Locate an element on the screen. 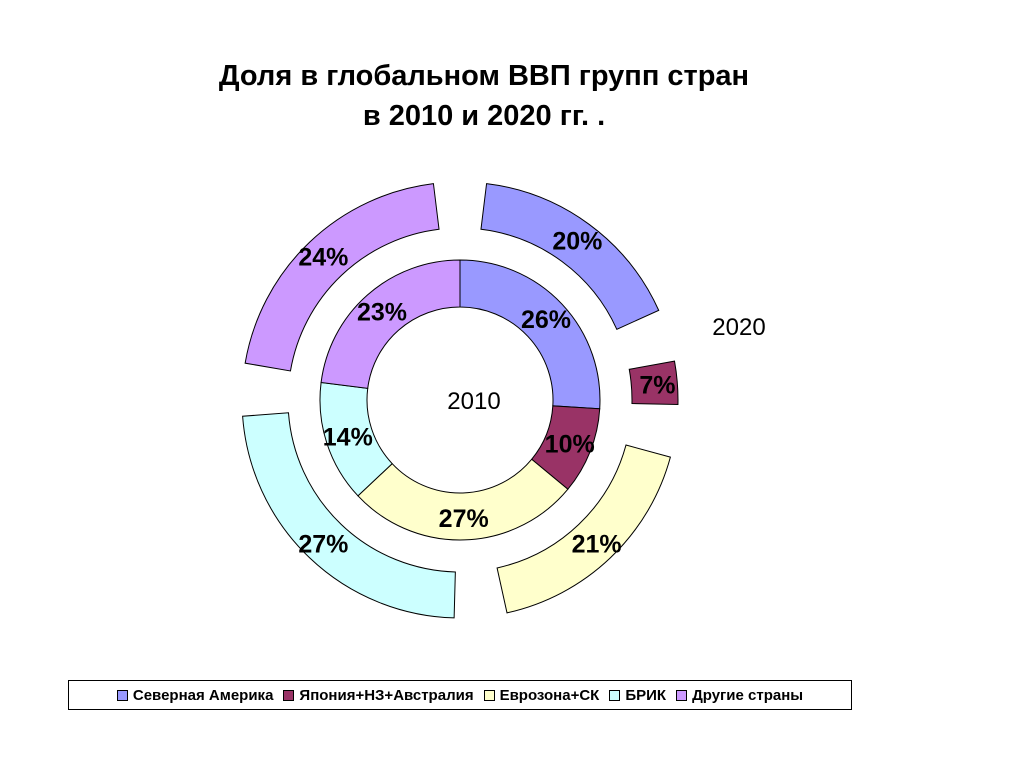  legend-label-4: БРИК is located at coordinates (646, 695).